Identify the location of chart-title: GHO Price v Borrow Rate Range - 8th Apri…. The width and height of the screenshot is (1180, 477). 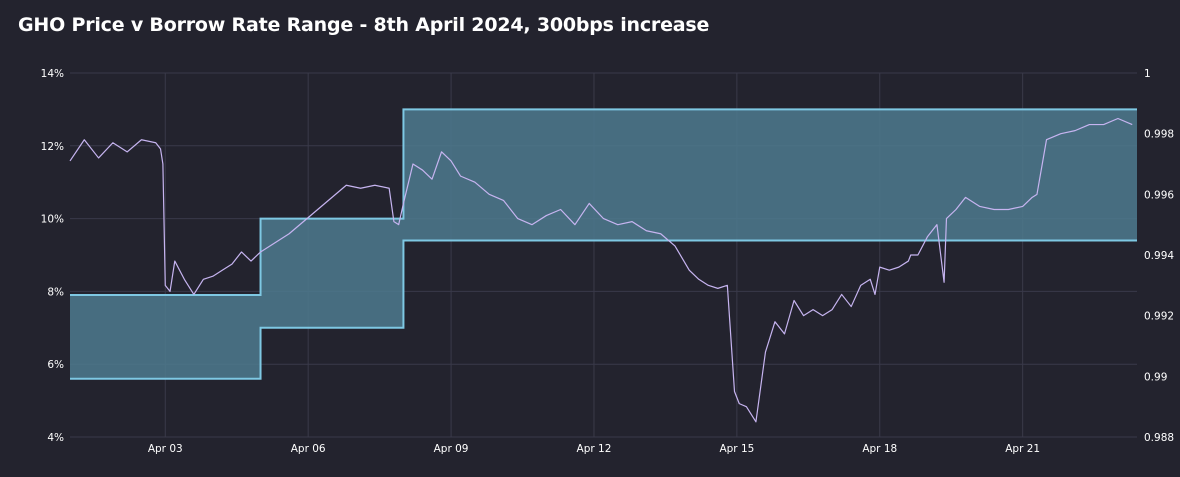
(364, 25).